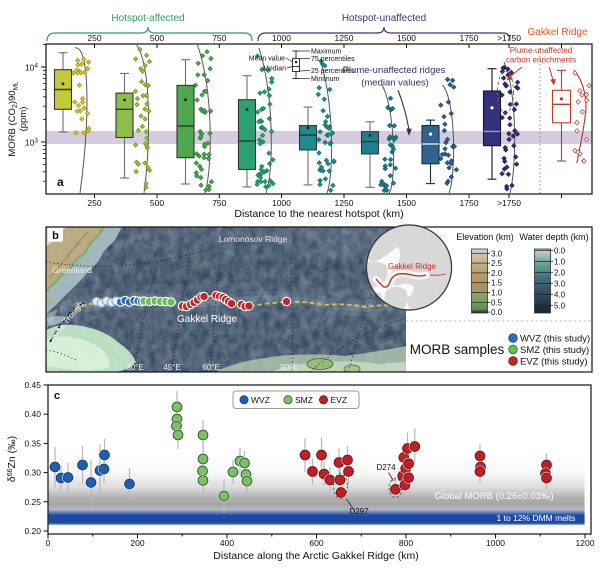 This screenshot has width=600, height=571. What do you see at coordinates (333, 71) in the screenshot?
I see `svg-text: 25 percentiles` at bounding box center [333, 71].